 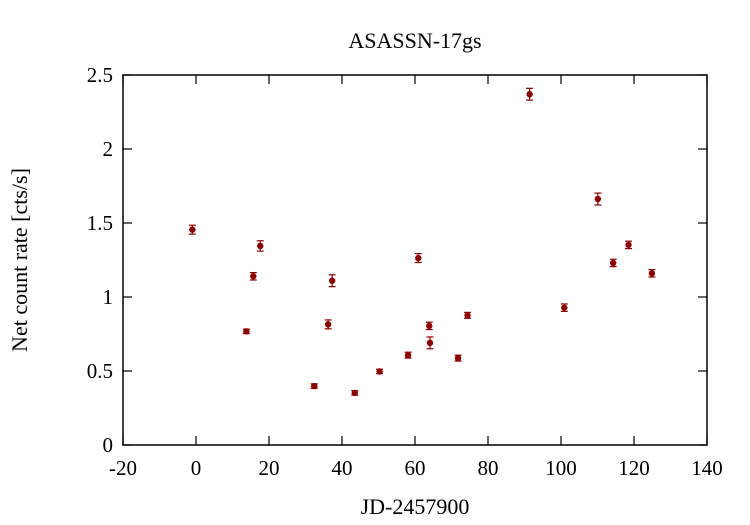 I want to click on y-tick-label: 1.5, so click(x=100, y=223).